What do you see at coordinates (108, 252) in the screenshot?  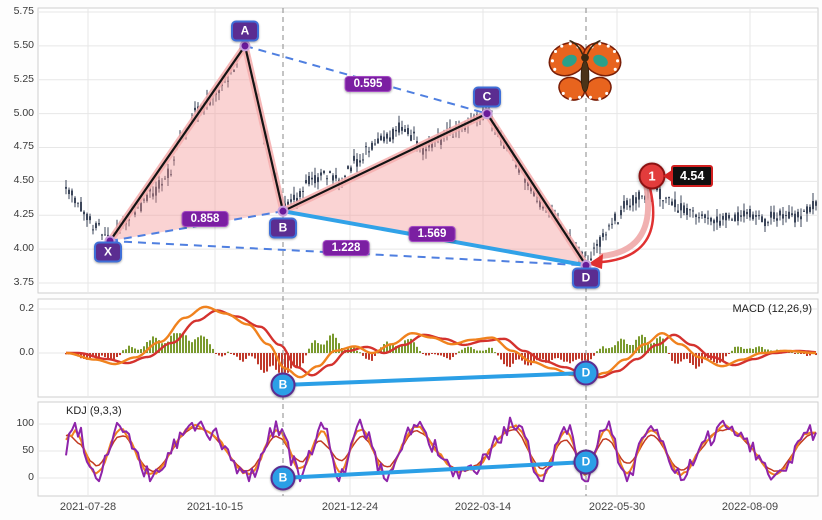 I see `pattern-point-X: X` at bounding box center [108, 252].